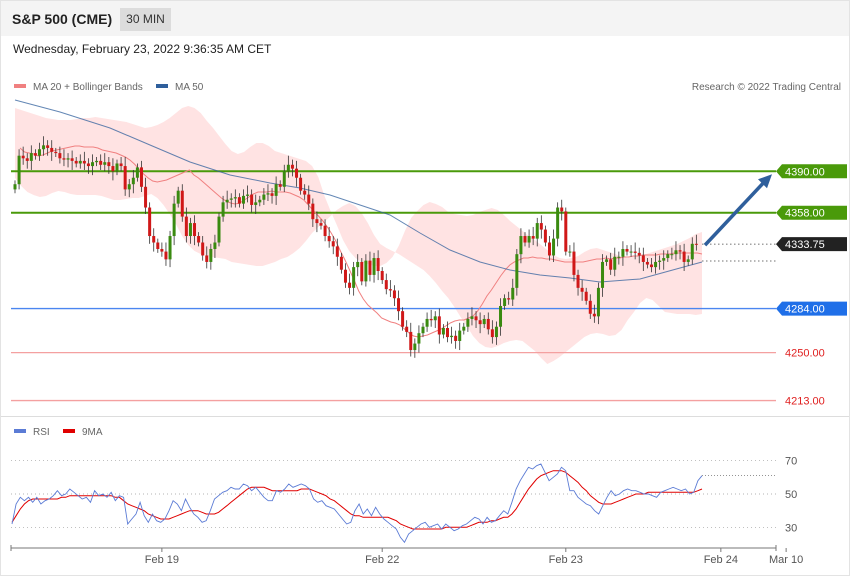 The height and width of the screenshot is (576, 850). Describe the element at coordinates (791, 528) in the screenshot. I see `rsi-tick-label: 30` at that location.